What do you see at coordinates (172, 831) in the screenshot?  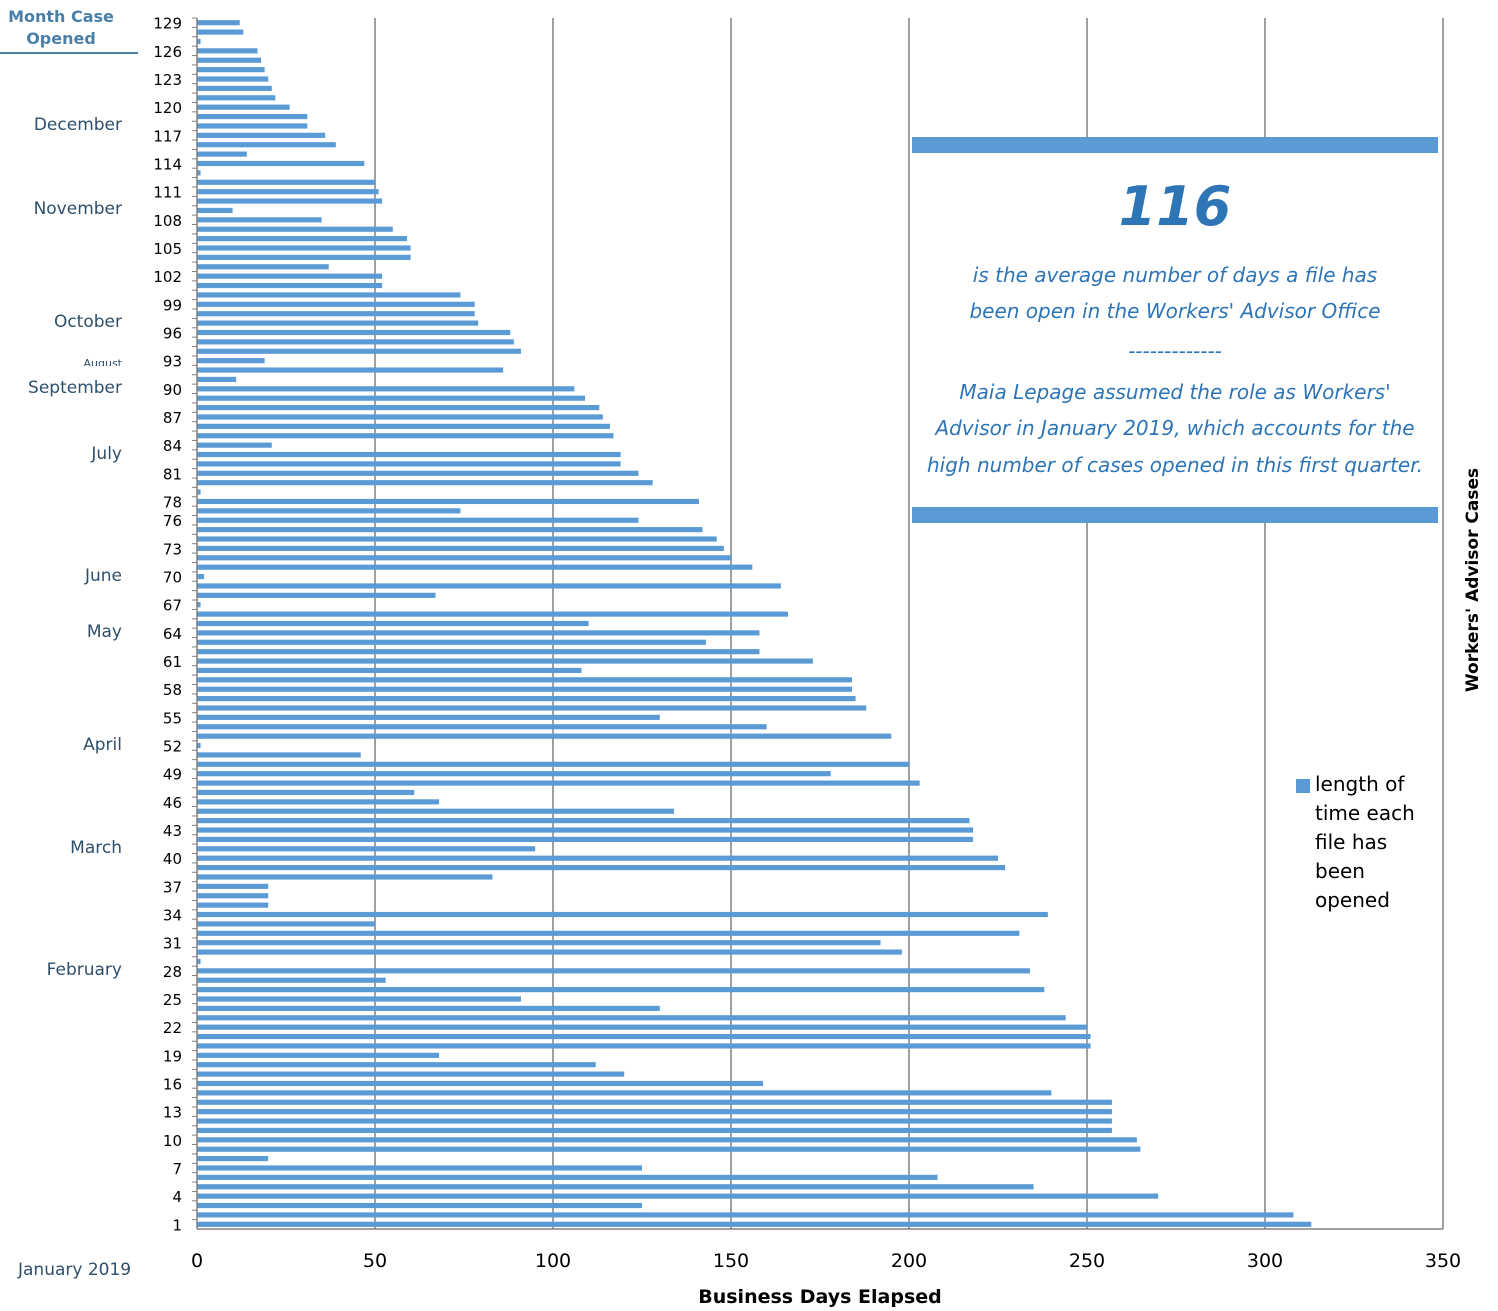 I see `y-tick-label: 43` at bounding box center [172, 831].